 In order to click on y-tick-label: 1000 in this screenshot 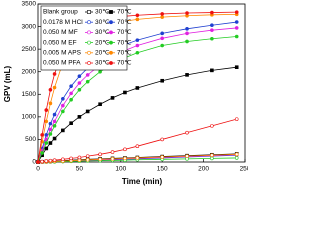, I will do `click(29, 117)`.